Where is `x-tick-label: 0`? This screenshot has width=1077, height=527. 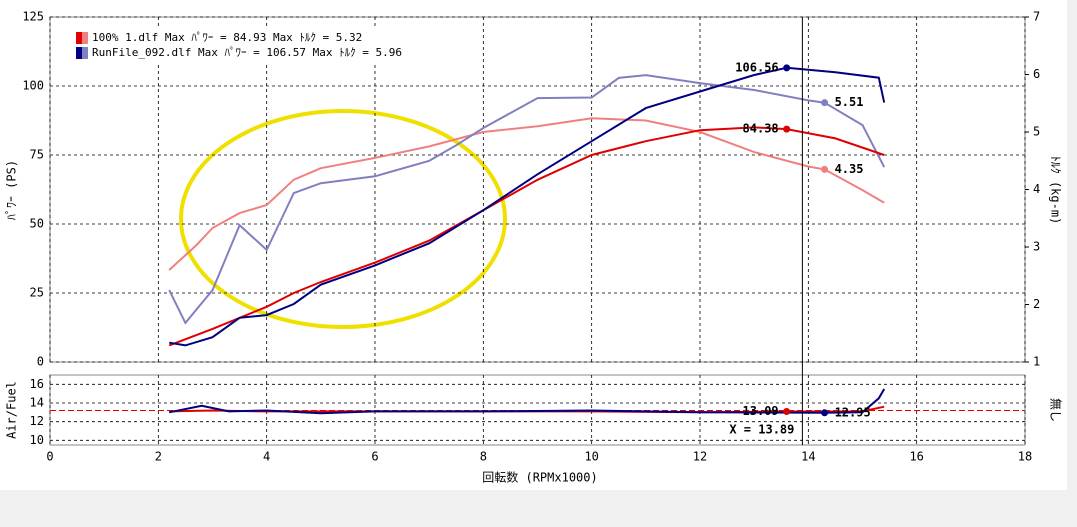 x-tick-label: 0 is located at coordinates (49, 457).